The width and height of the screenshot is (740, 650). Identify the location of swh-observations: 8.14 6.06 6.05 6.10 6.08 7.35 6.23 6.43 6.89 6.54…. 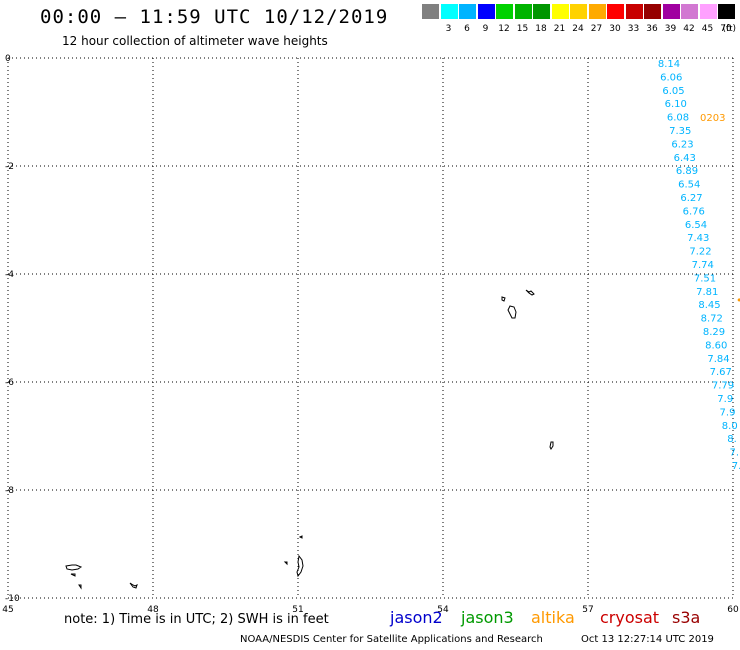
(699, 265).